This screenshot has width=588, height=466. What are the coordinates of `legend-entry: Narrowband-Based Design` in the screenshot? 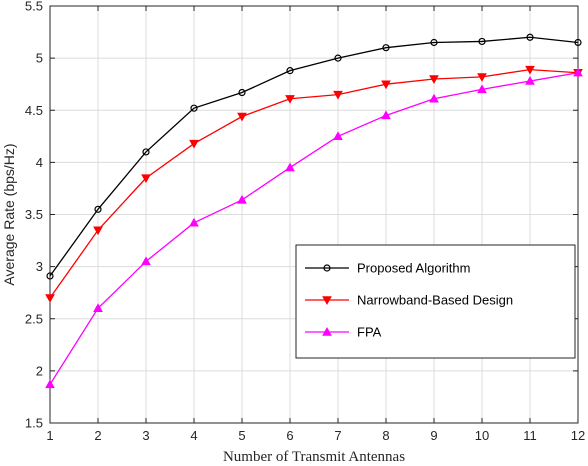 It's located at (409, 300).